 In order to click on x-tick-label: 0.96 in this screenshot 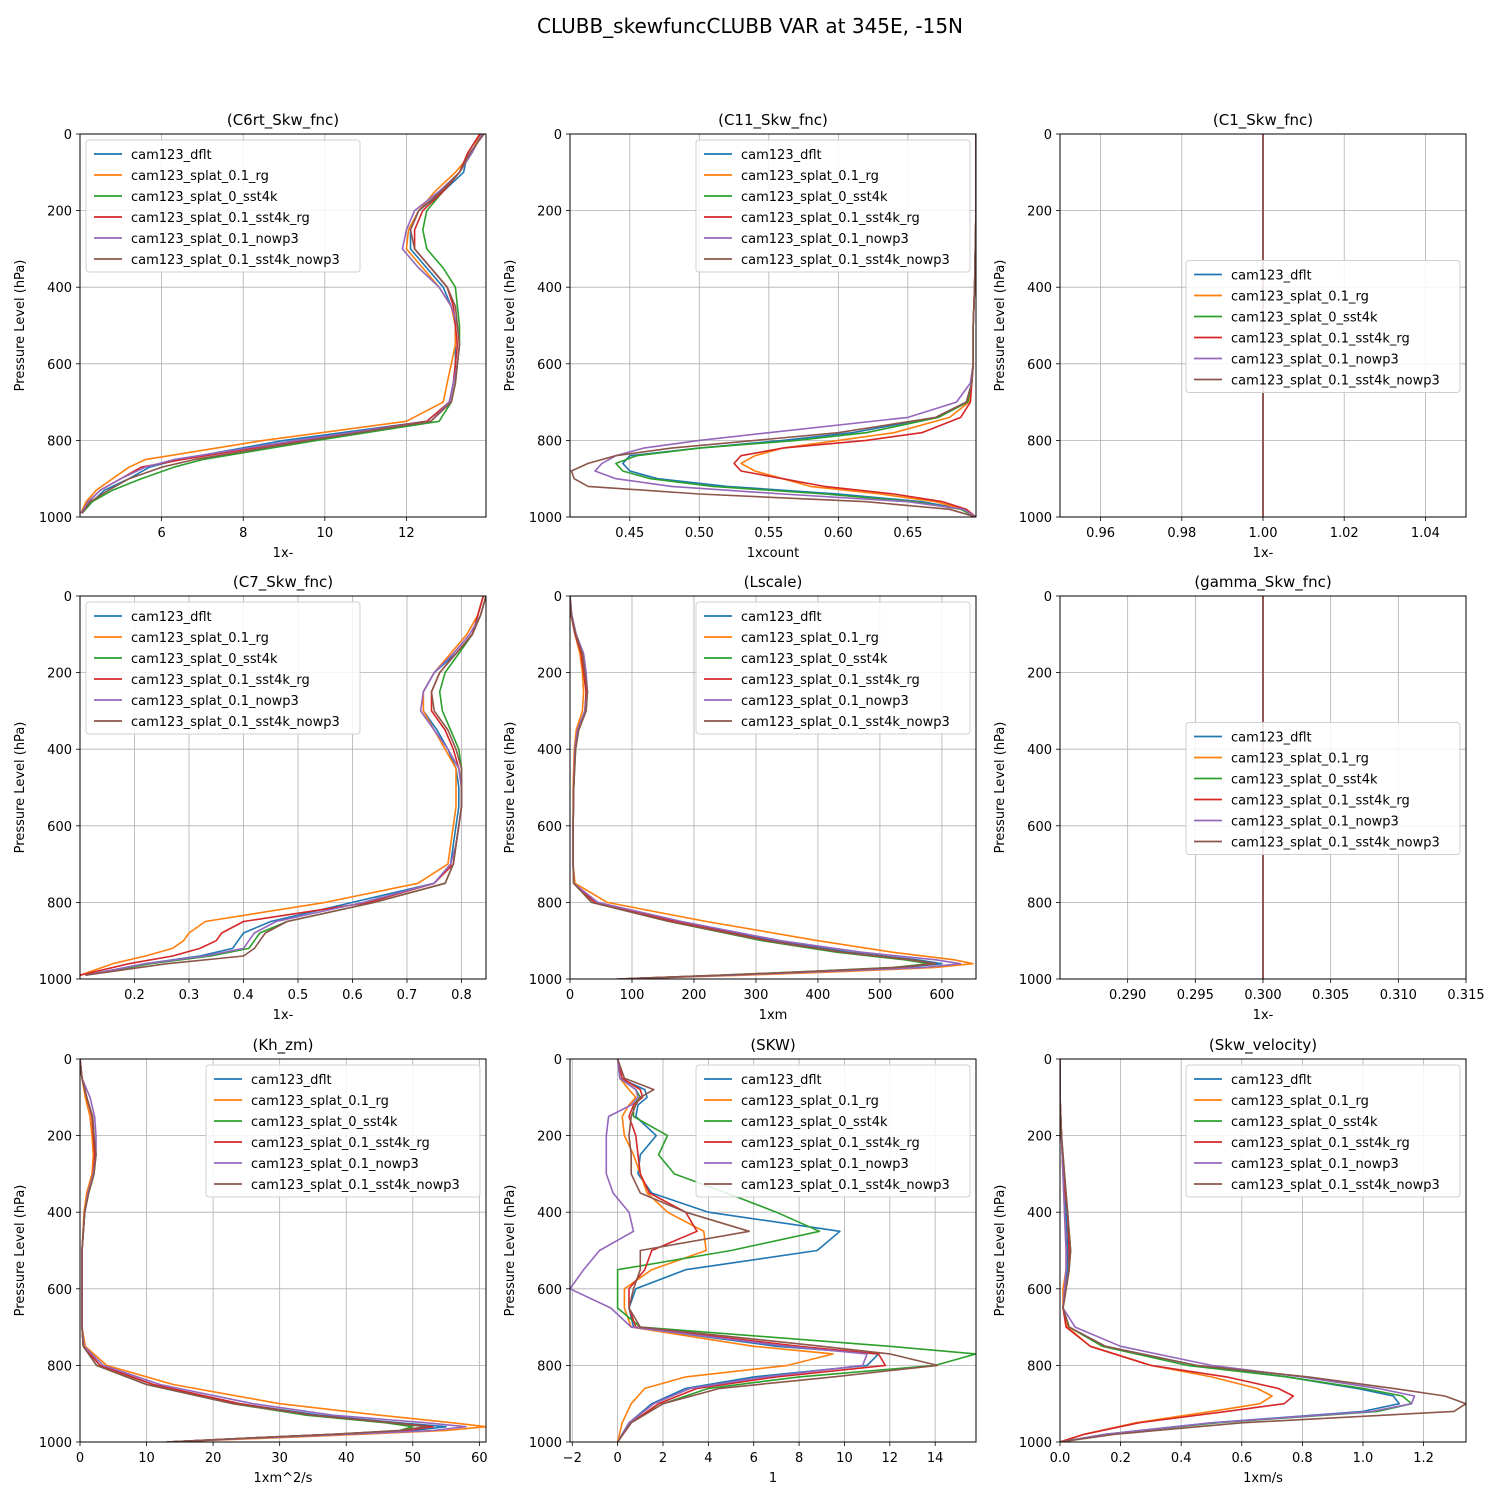, I will do `click(1100, 533)`.